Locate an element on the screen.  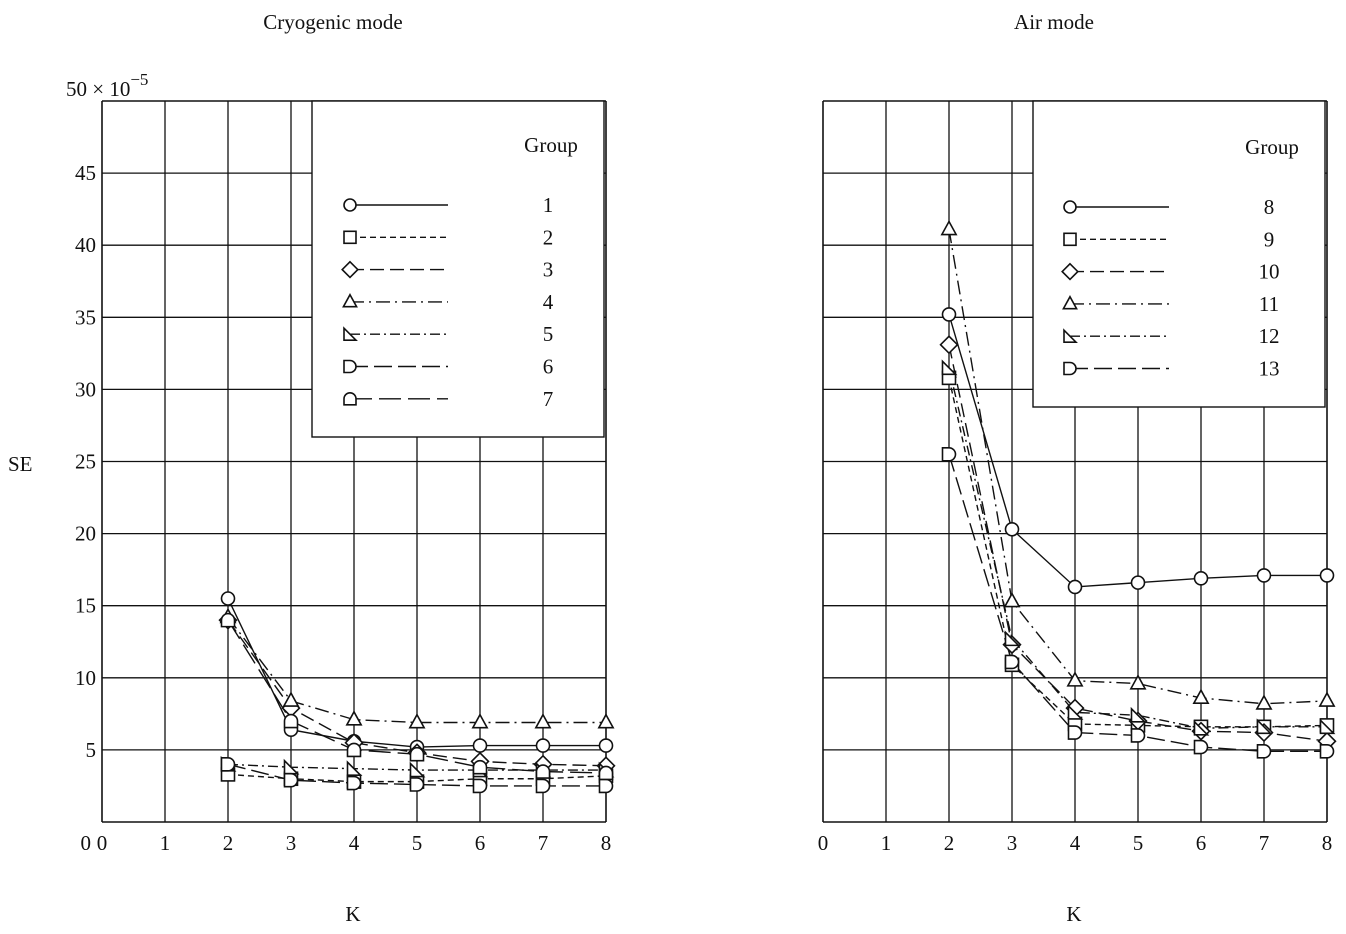
legend-entry-label: 8 is located at coordinates (1269, 207).